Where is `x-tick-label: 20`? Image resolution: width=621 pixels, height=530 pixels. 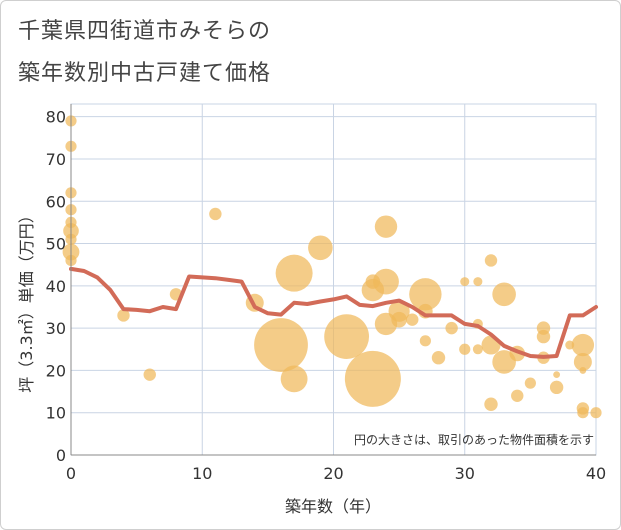
x-tick-label: 20 is located at coordinates (333, 473).